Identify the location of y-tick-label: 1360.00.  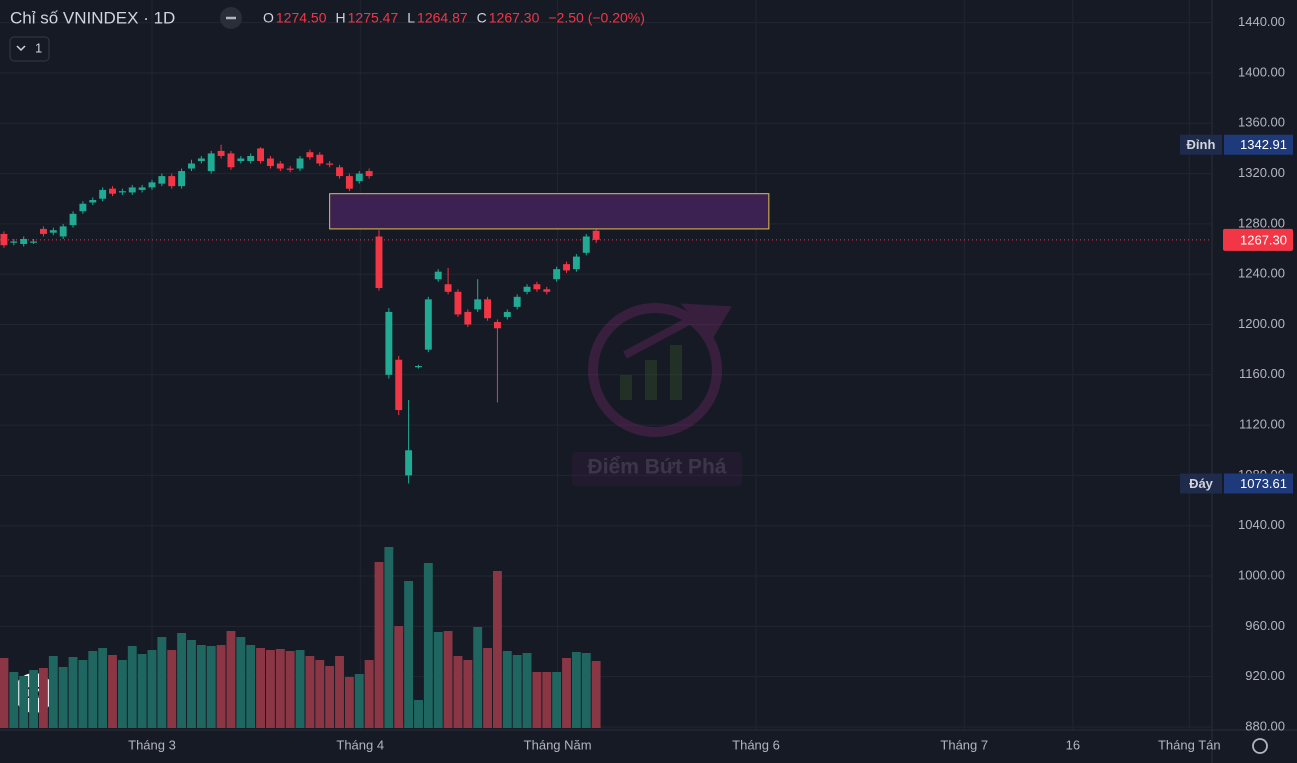
(1261, 122).